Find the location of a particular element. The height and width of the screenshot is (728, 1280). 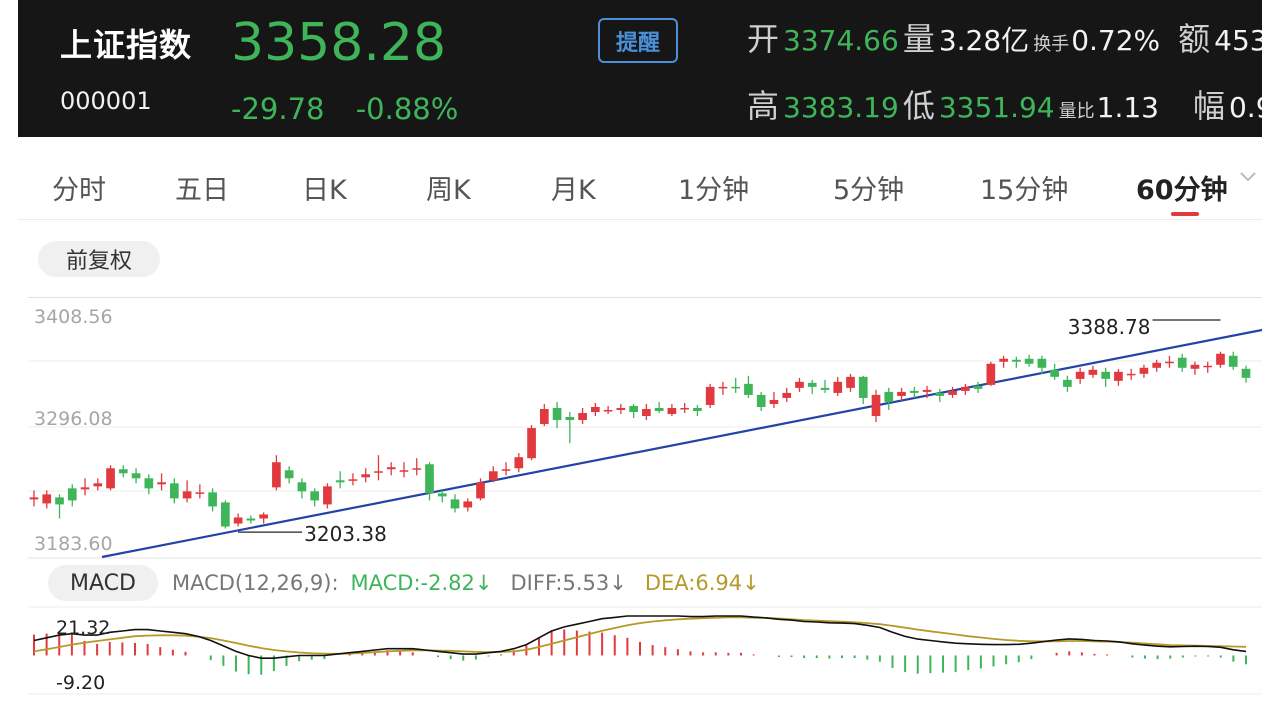

price-change: -29.78 -0.88% is located at coordinates (352, 109).